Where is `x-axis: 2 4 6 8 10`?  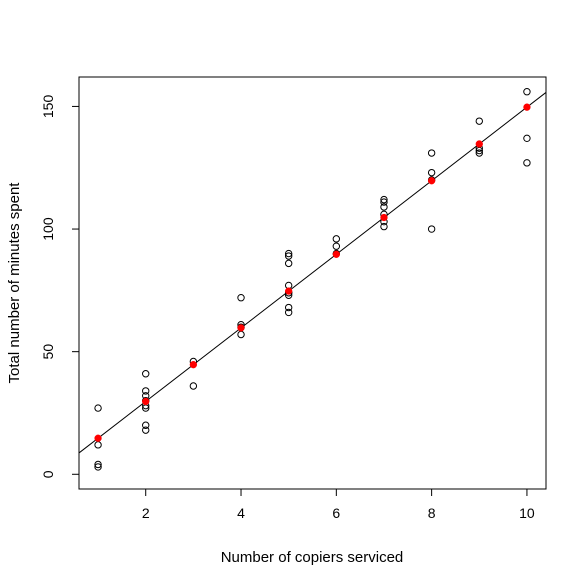
x-axis: 2 4 6 8 10 is located at coordinates (338, 505).